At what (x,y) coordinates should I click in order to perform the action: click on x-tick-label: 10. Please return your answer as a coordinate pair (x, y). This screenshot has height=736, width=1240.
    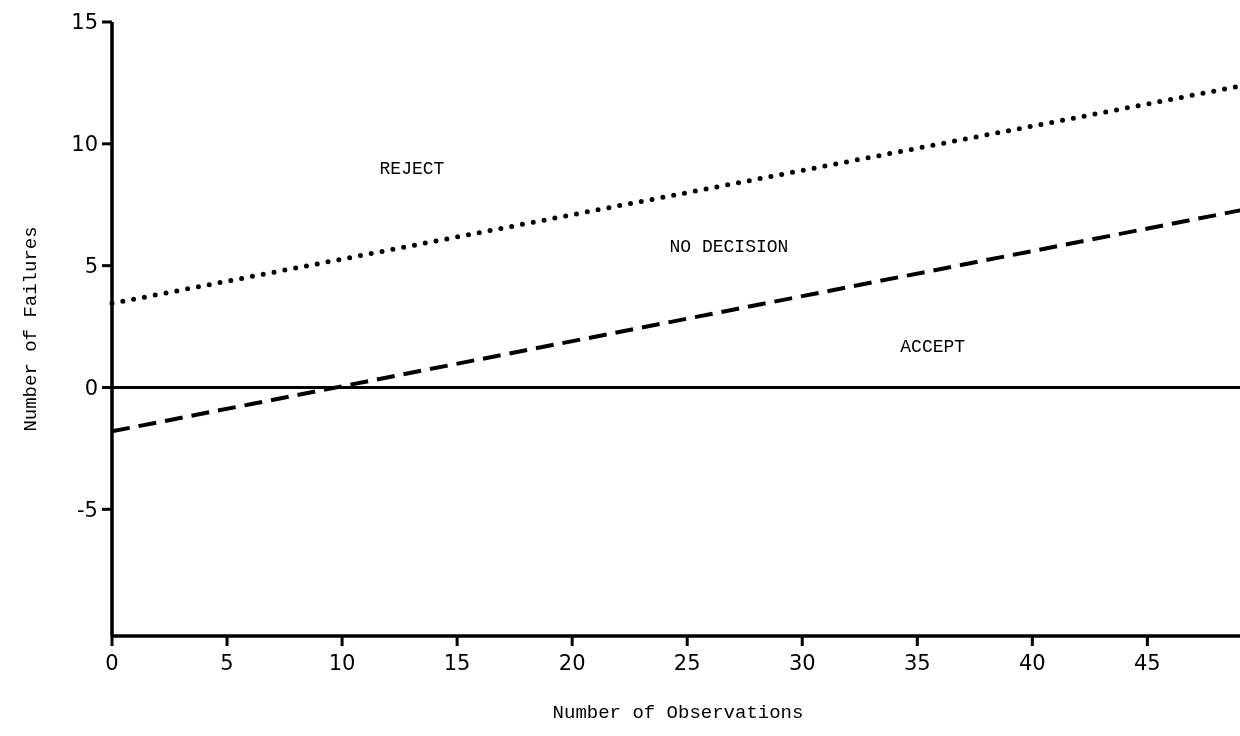
    Looking at the image, I should click on (342, 663).